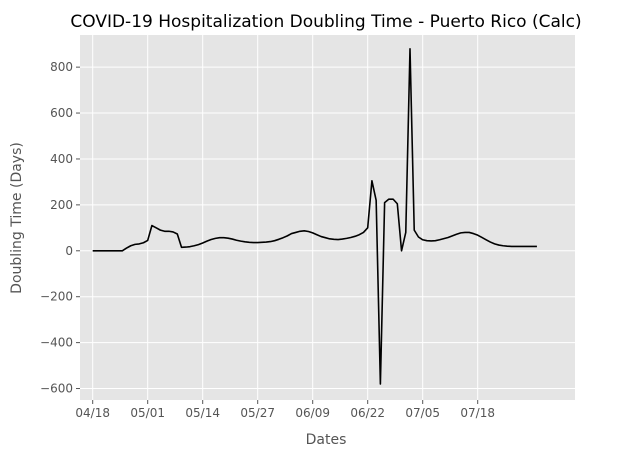 The image size is (637, 457). What do you see at coordinates (147, 413) in the screenshot?
I see `x-tick-label: 05/01` at bounding box center [147, 413].